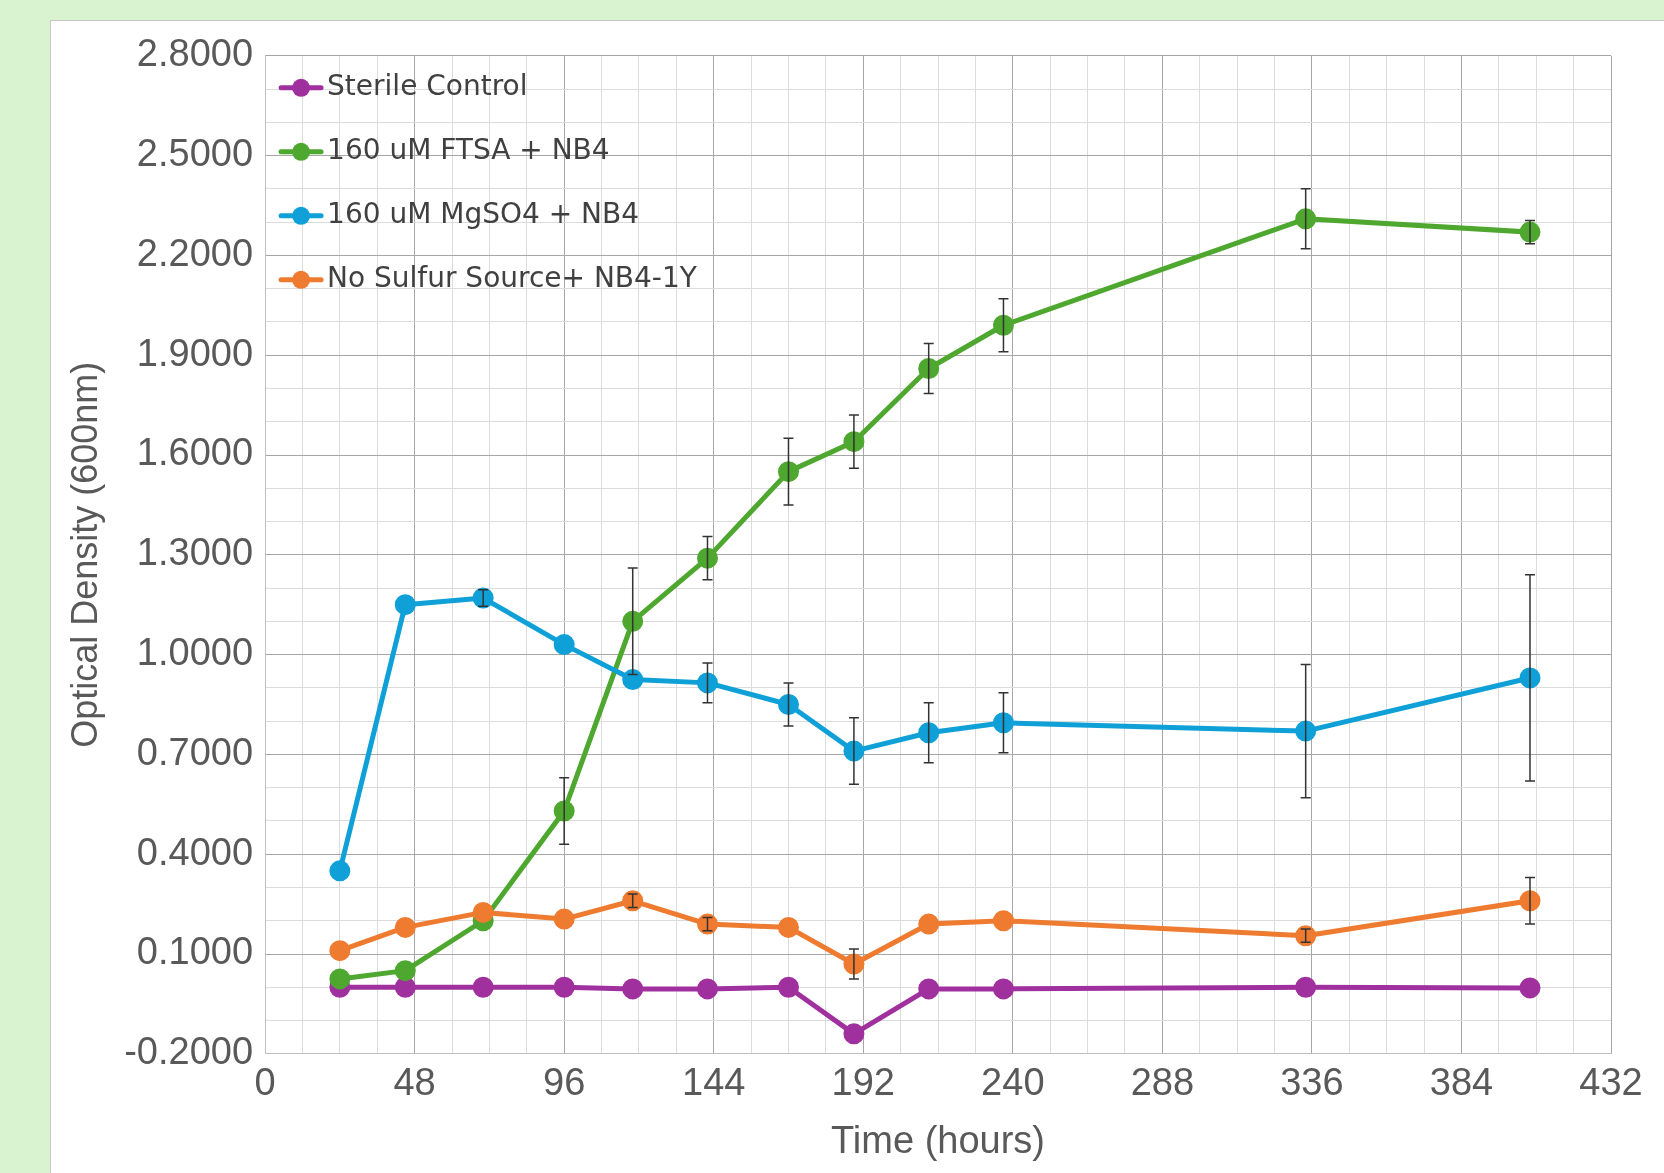 This screenshot has height=1173, width=1664. Describe the element at coordinates (512, 278) in the screenshot. I see `legend-label: No Sulfur Source+ NB4-1Y` at that location.